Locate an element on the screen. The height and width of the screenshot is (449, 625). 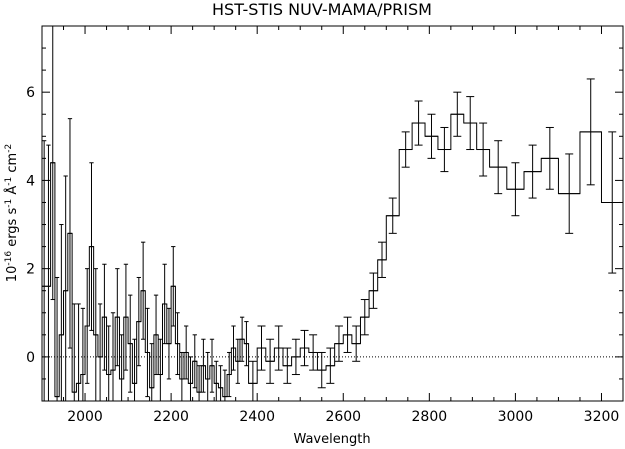
x-tick-label-2200: 2200 is located at coordinates (171, 417).